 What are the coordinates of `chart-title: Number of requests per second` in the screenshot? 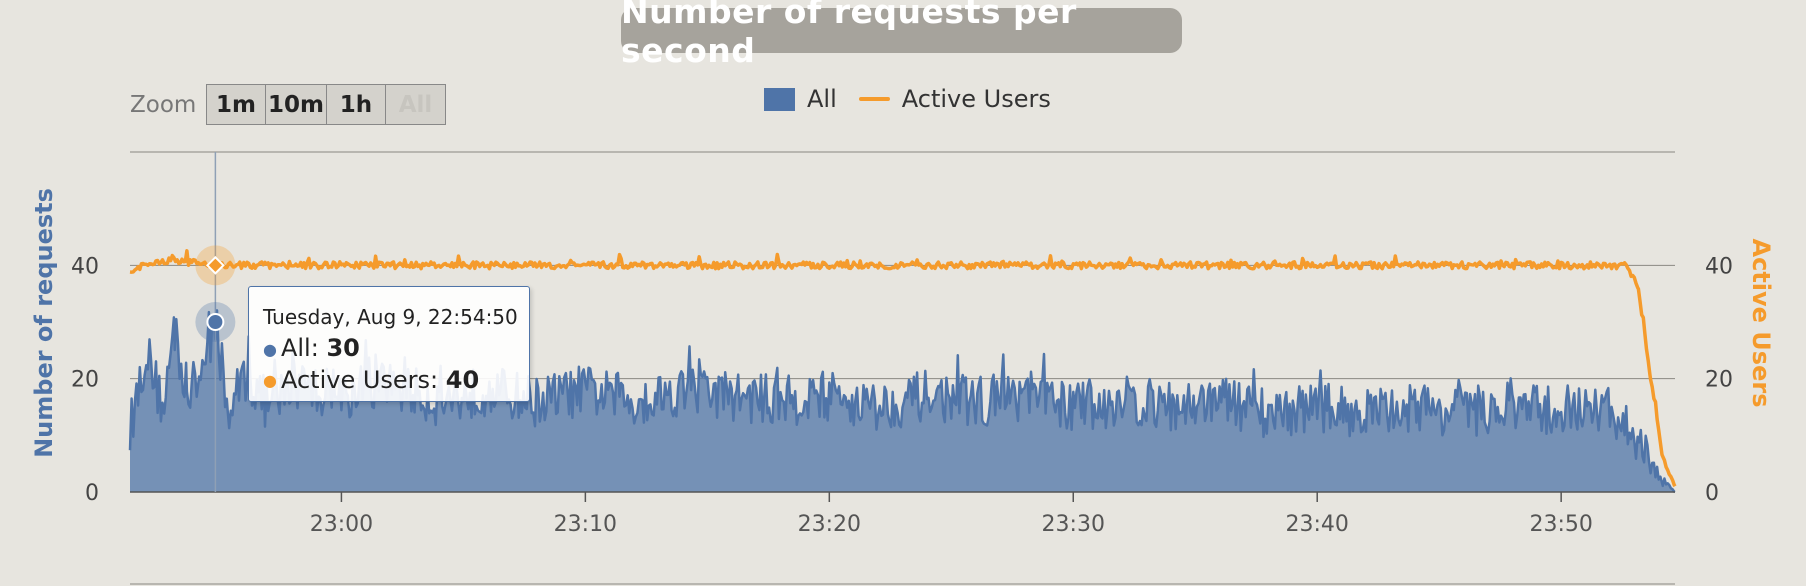 It's located at (901, 35).